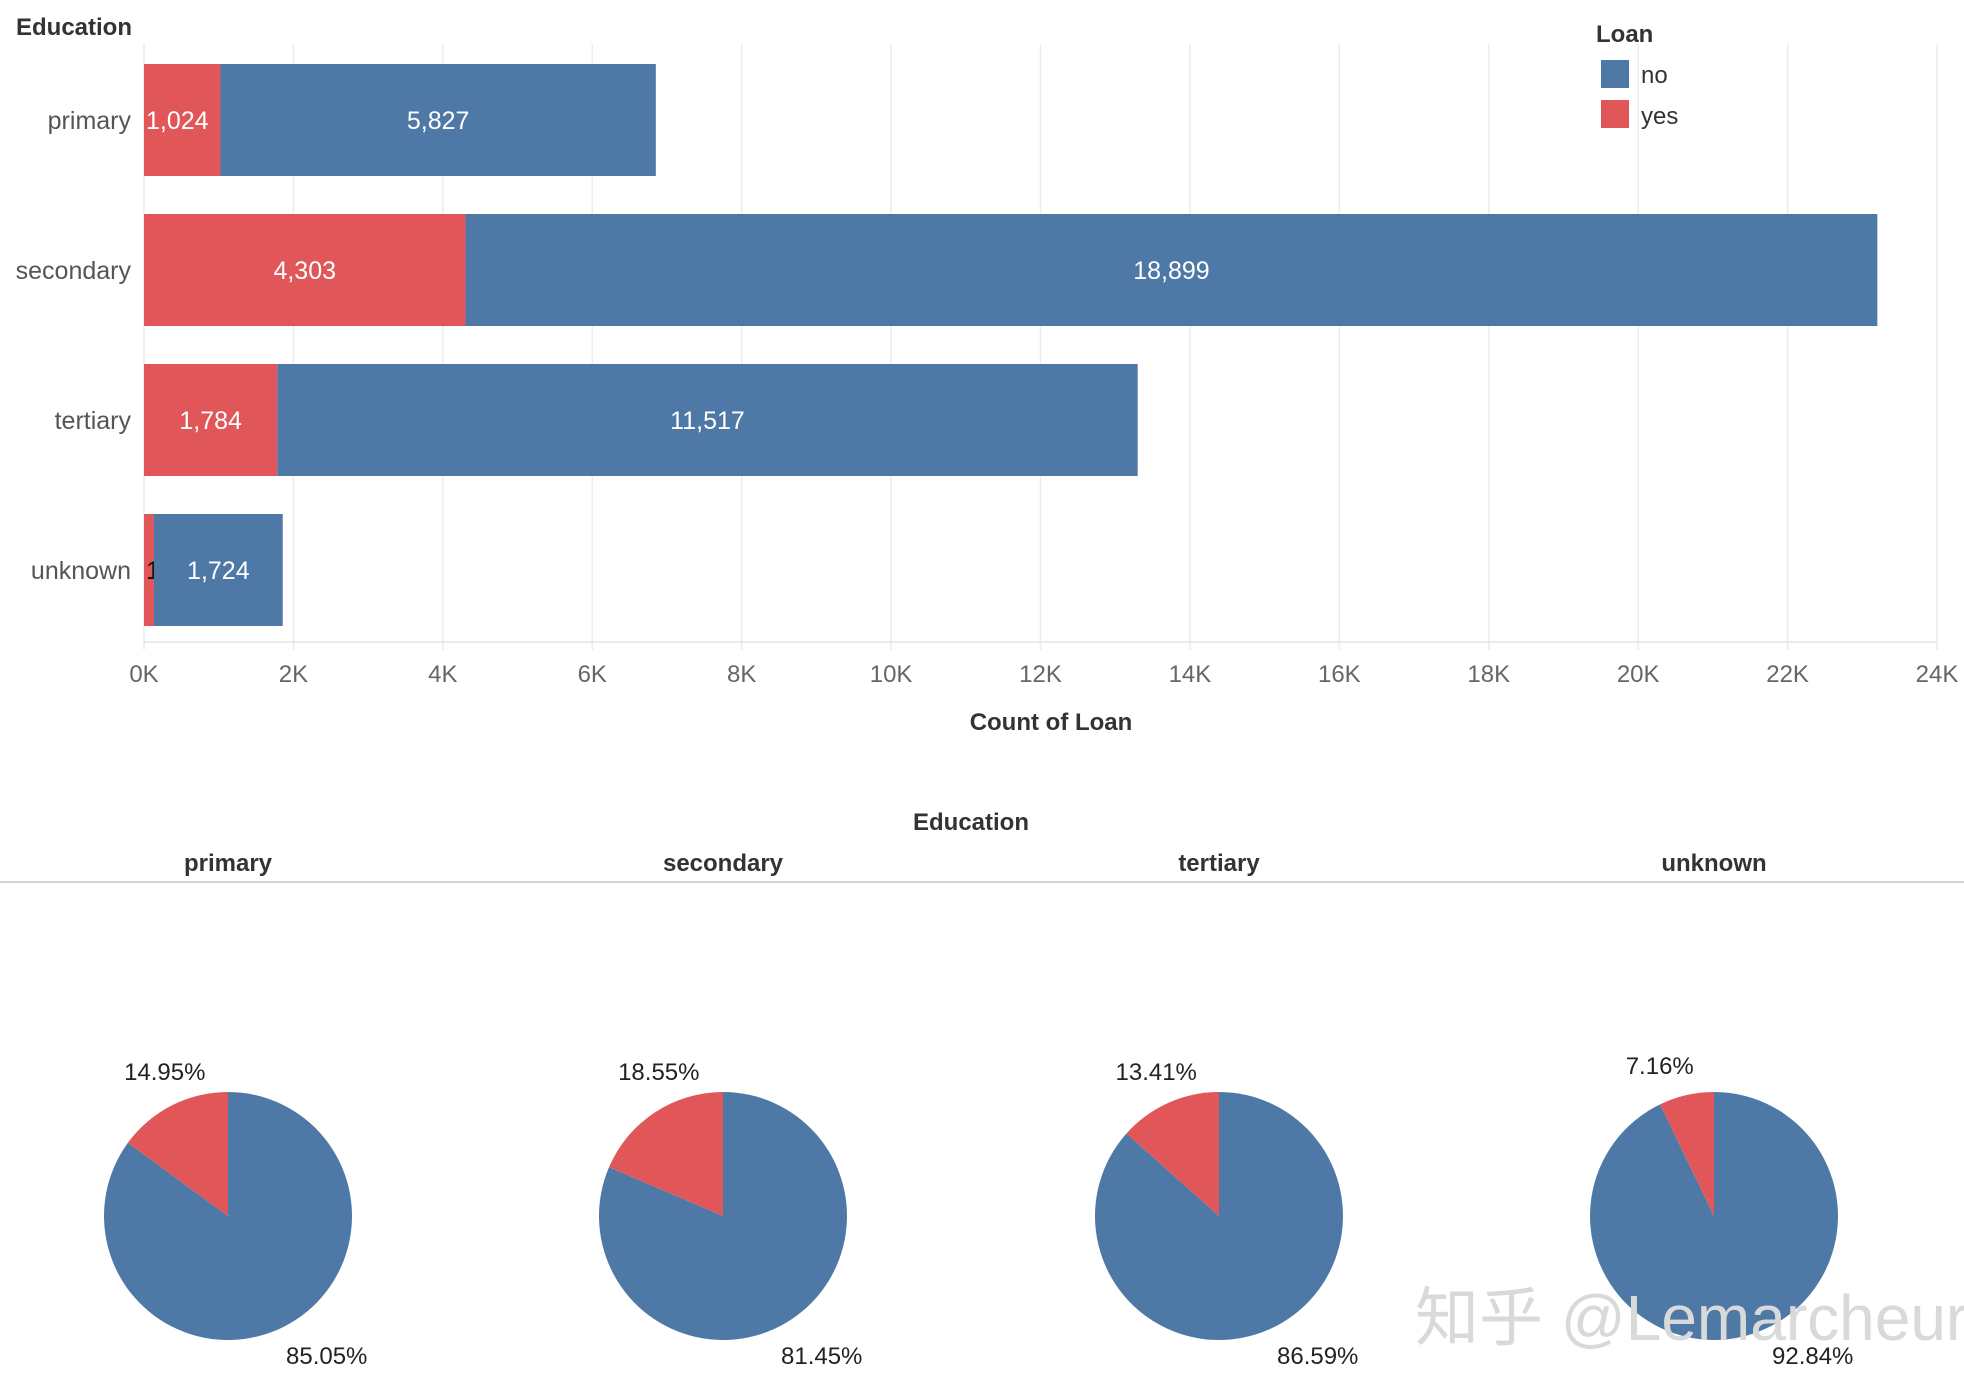 The height and width of the screenshot is (1378, 1964). Describe the element at coordinates (1787, 674) in the screenshot. I see `x-tick-label: 22K` at that location.